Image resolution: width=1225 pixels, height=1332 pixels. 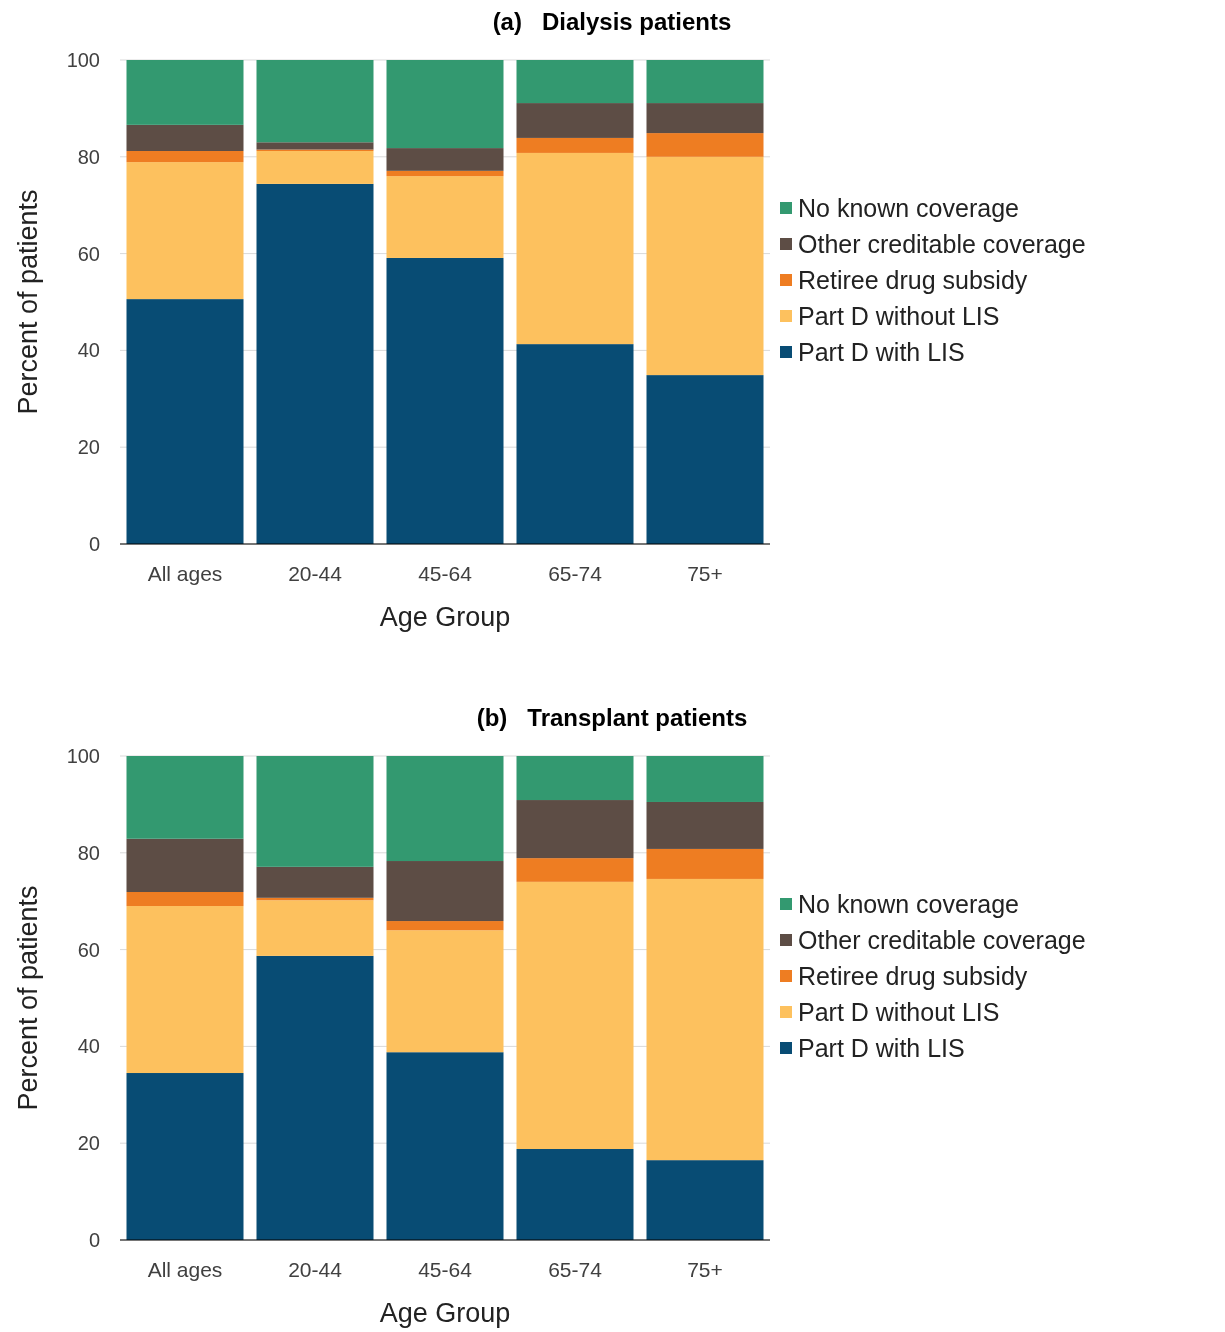 What do you see at coordinates (612, 717) in the screenshot?
I see `chart-title: (b) Transplant patients` at bounding box center [612, 717].